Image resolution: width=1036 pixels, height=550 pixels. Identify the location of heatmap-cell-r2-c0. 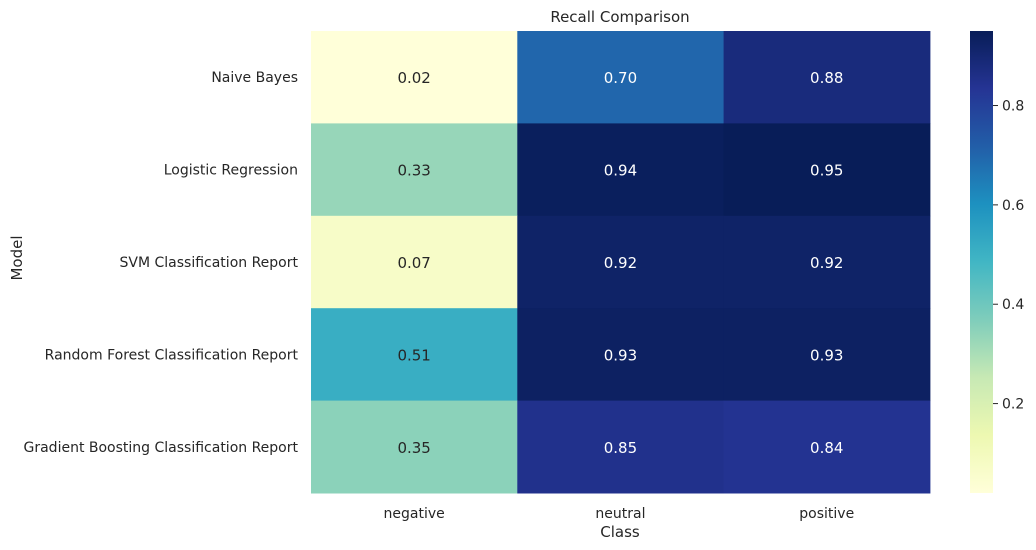
(414, 262).